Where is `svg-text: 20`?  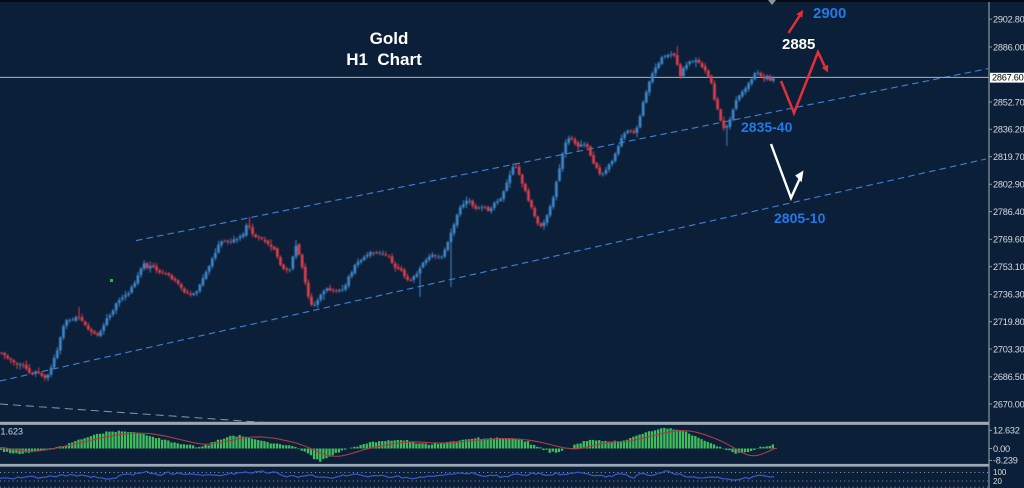 svg-text: 20 is located at coordinates (997, 481).